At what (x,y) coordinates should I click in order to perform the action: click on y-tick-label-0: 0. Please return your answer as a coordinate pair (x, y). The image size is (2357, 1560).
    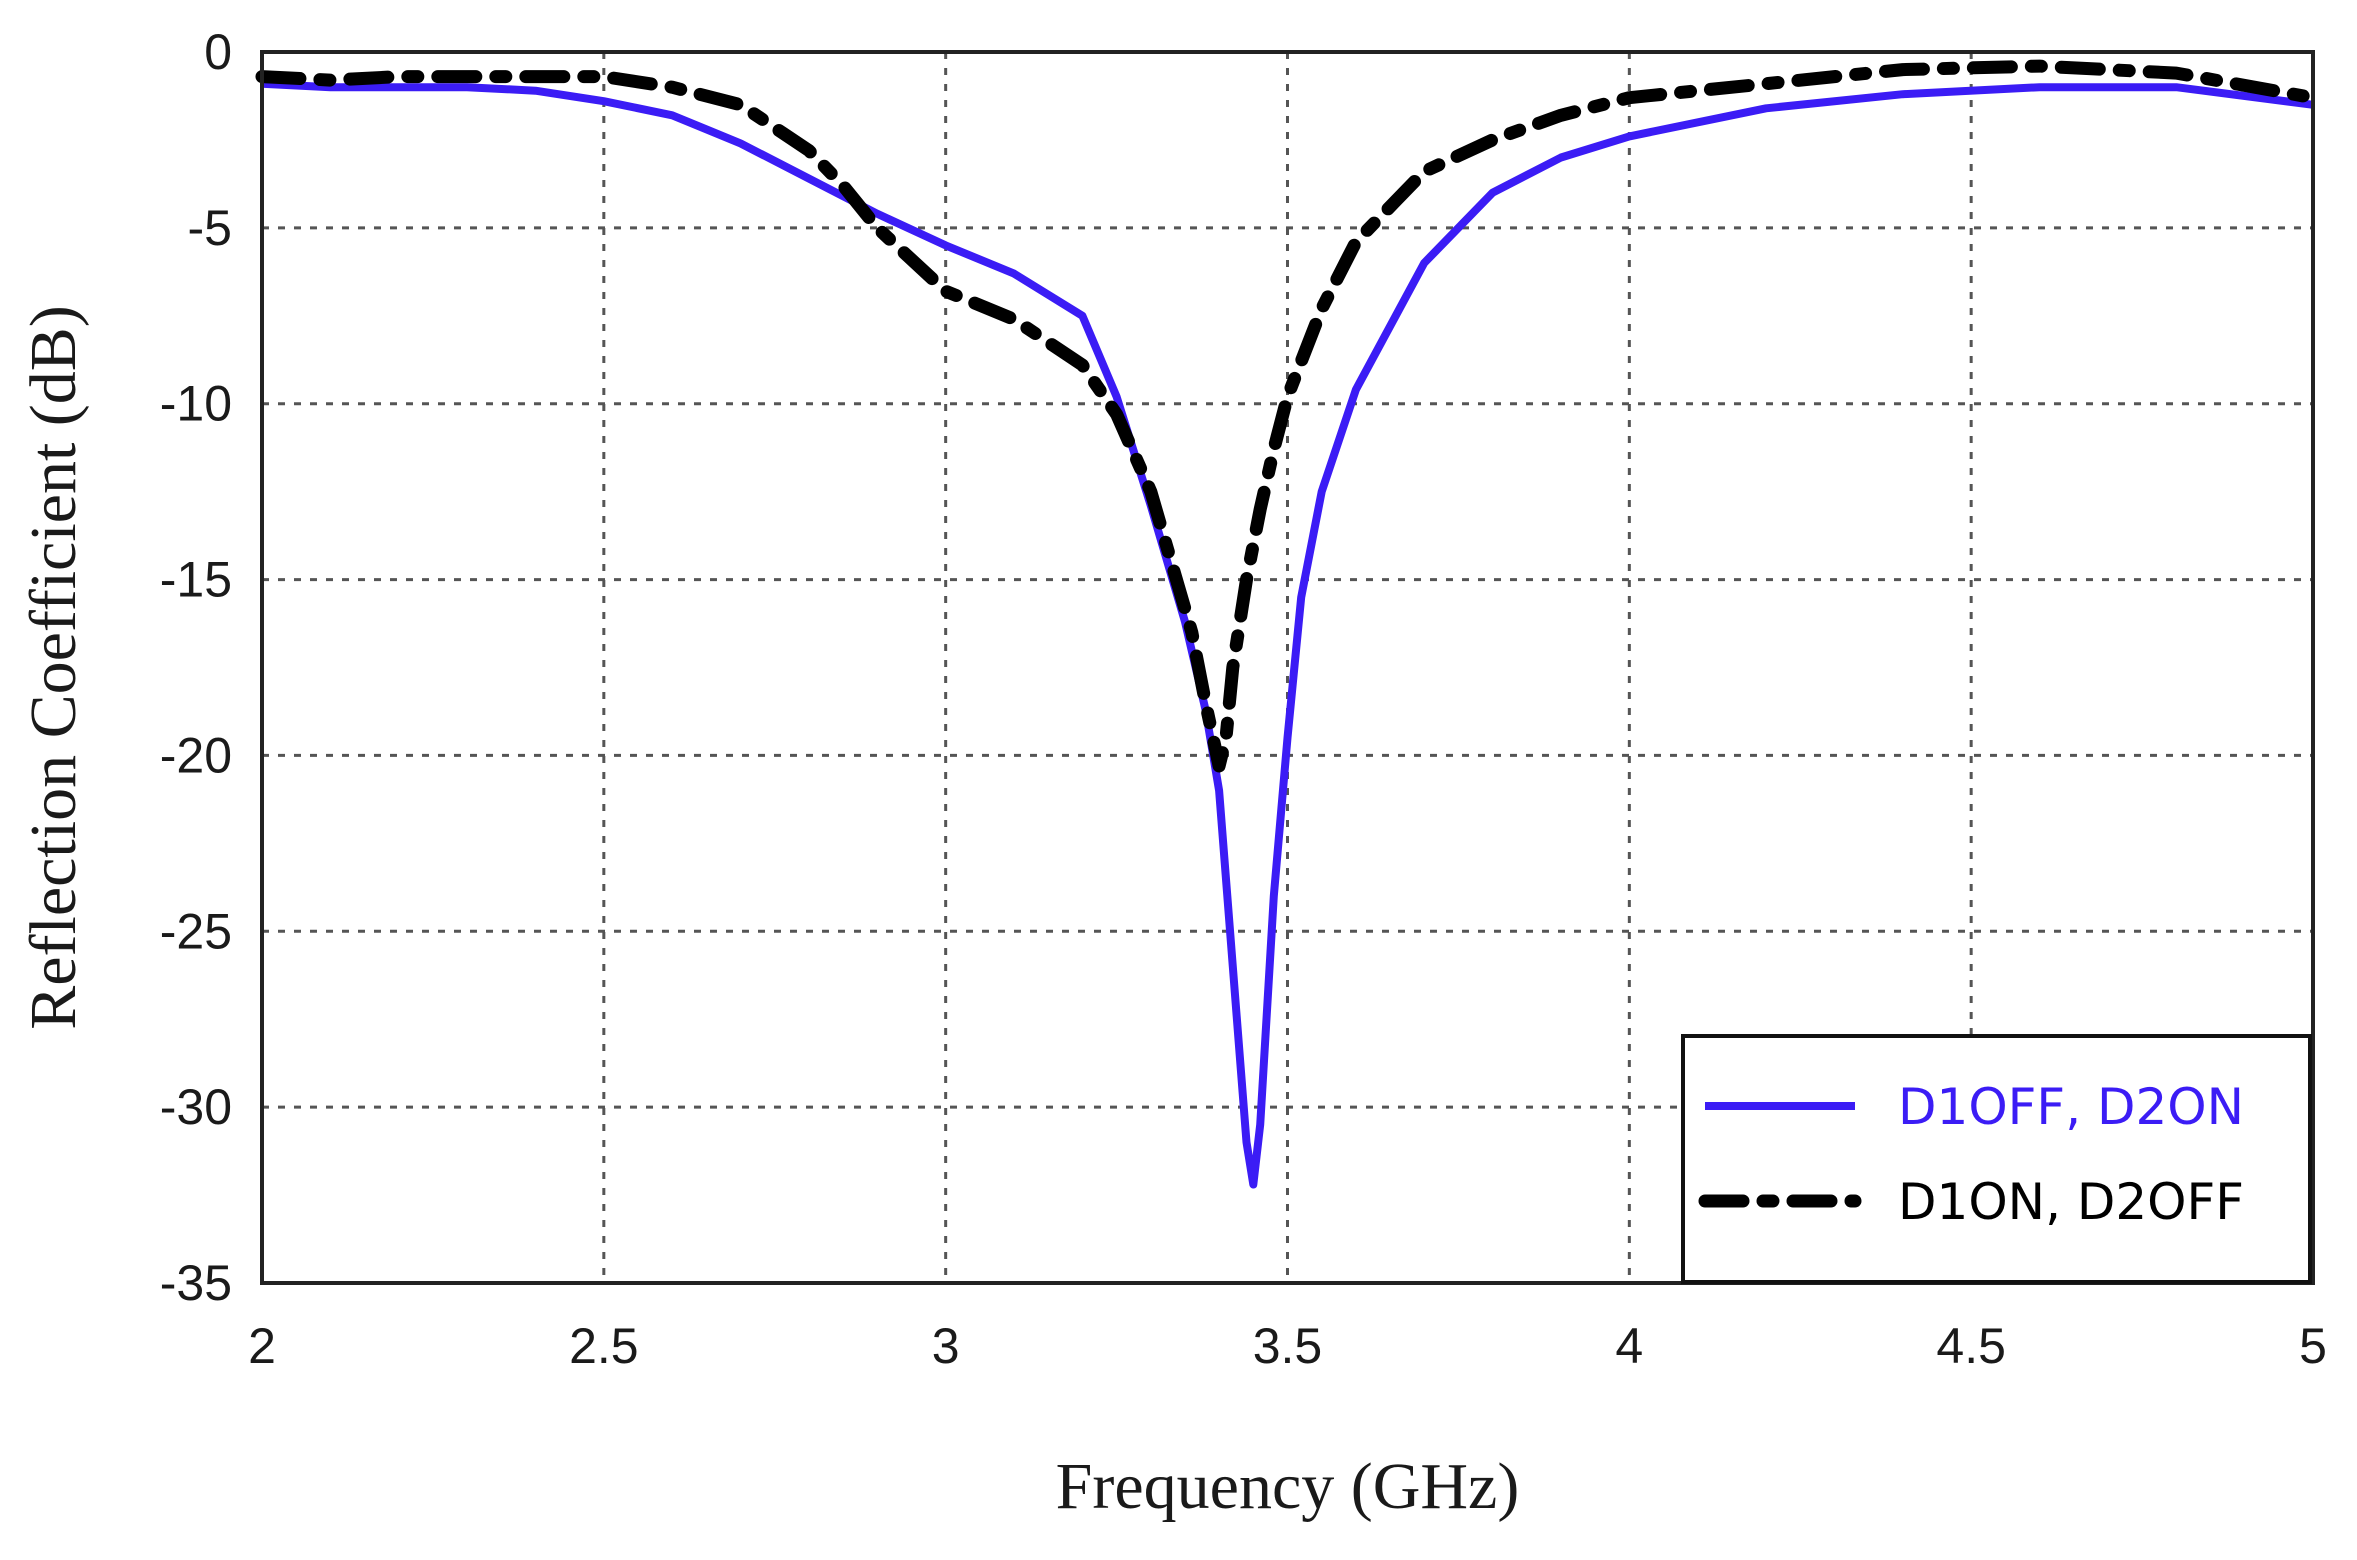
    Looking at the image, I should click on (218, 52).